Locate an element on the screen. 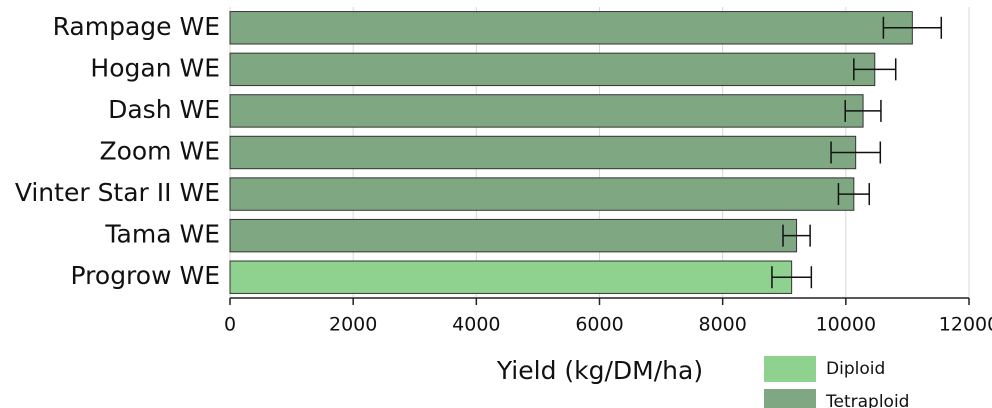 The image size is (992, 408). x-tick-label: 4000 is located at coordinates (476, 325).